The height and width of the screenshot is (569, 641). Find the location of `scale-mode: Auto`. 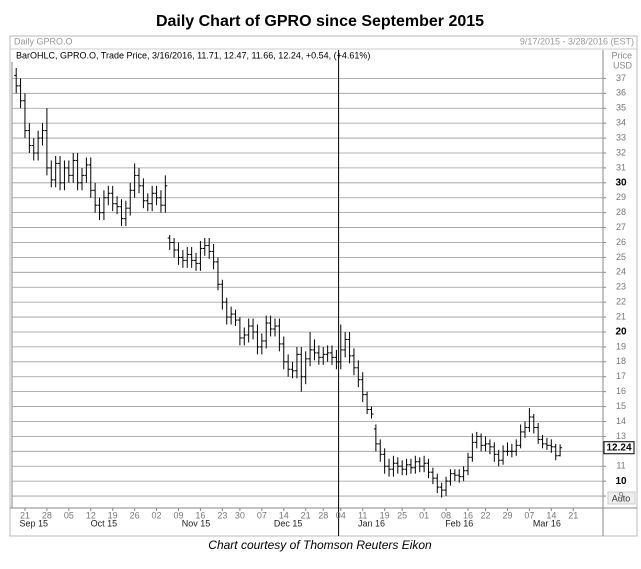

scale-mode: Auto is located at coordinates (621, 498).